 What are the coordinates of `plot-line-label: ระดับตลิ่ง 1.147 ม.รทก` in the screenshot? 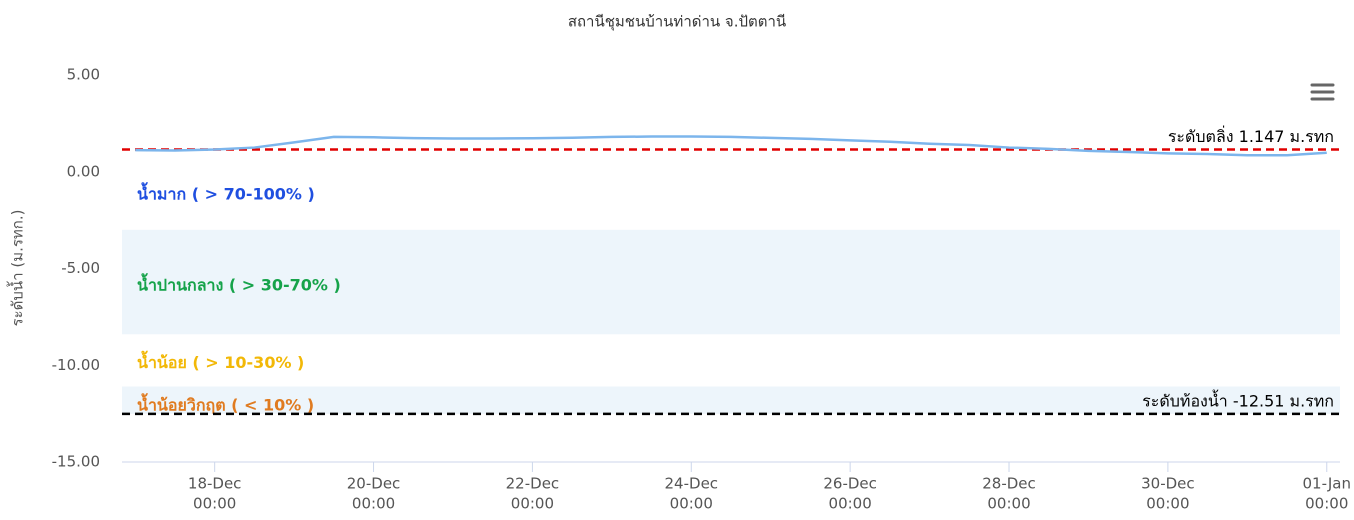 It's located at (1251, 135).